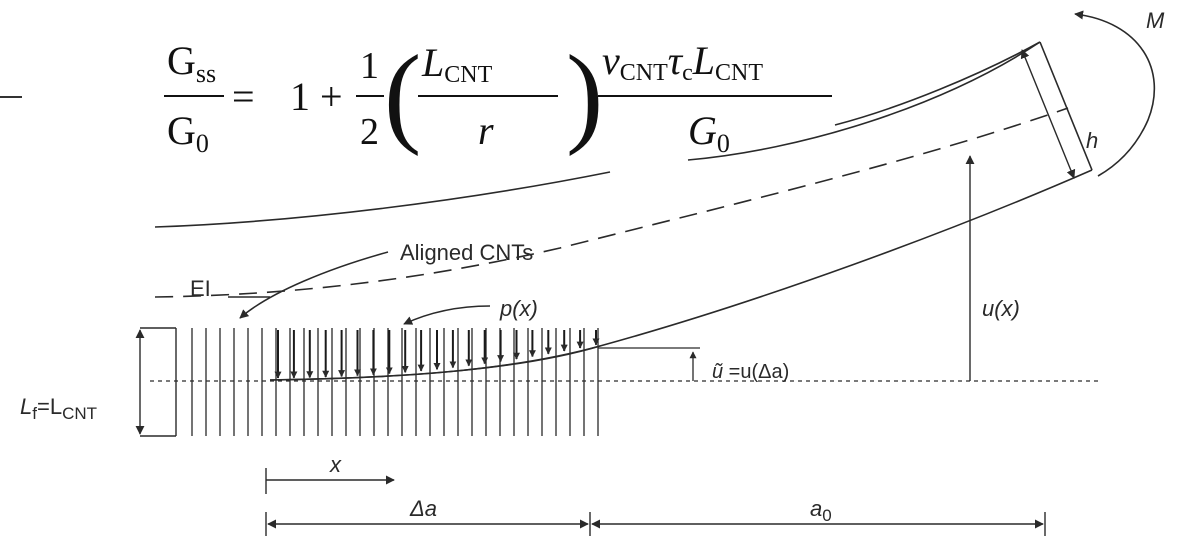 Image resolution: width=1179 pixels, height=548 pixels. What do you see at coordinates (1001, 308) in the screenshot?
I see `deflection-label: u(x)` at bounding box center [1001, 308].